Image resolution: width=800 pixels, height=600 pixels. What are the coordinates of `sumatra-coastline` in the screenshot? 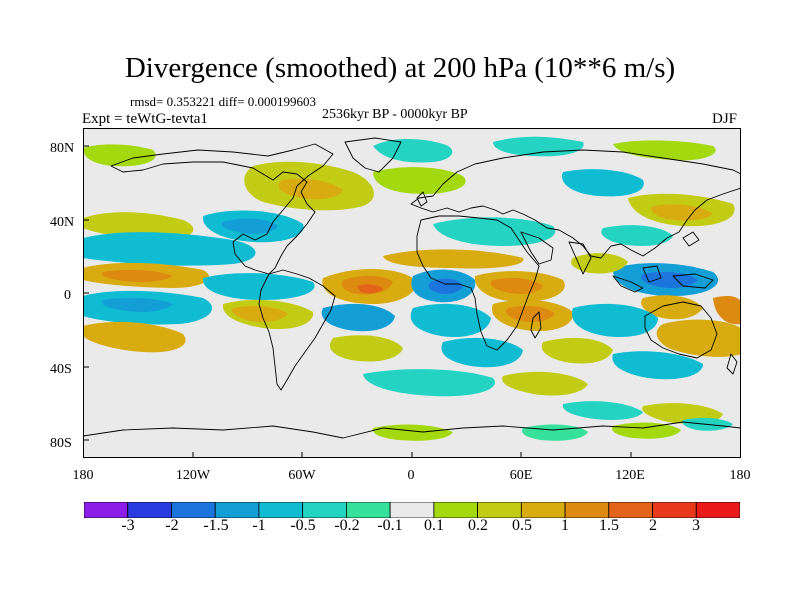 It's located at (628, 284).